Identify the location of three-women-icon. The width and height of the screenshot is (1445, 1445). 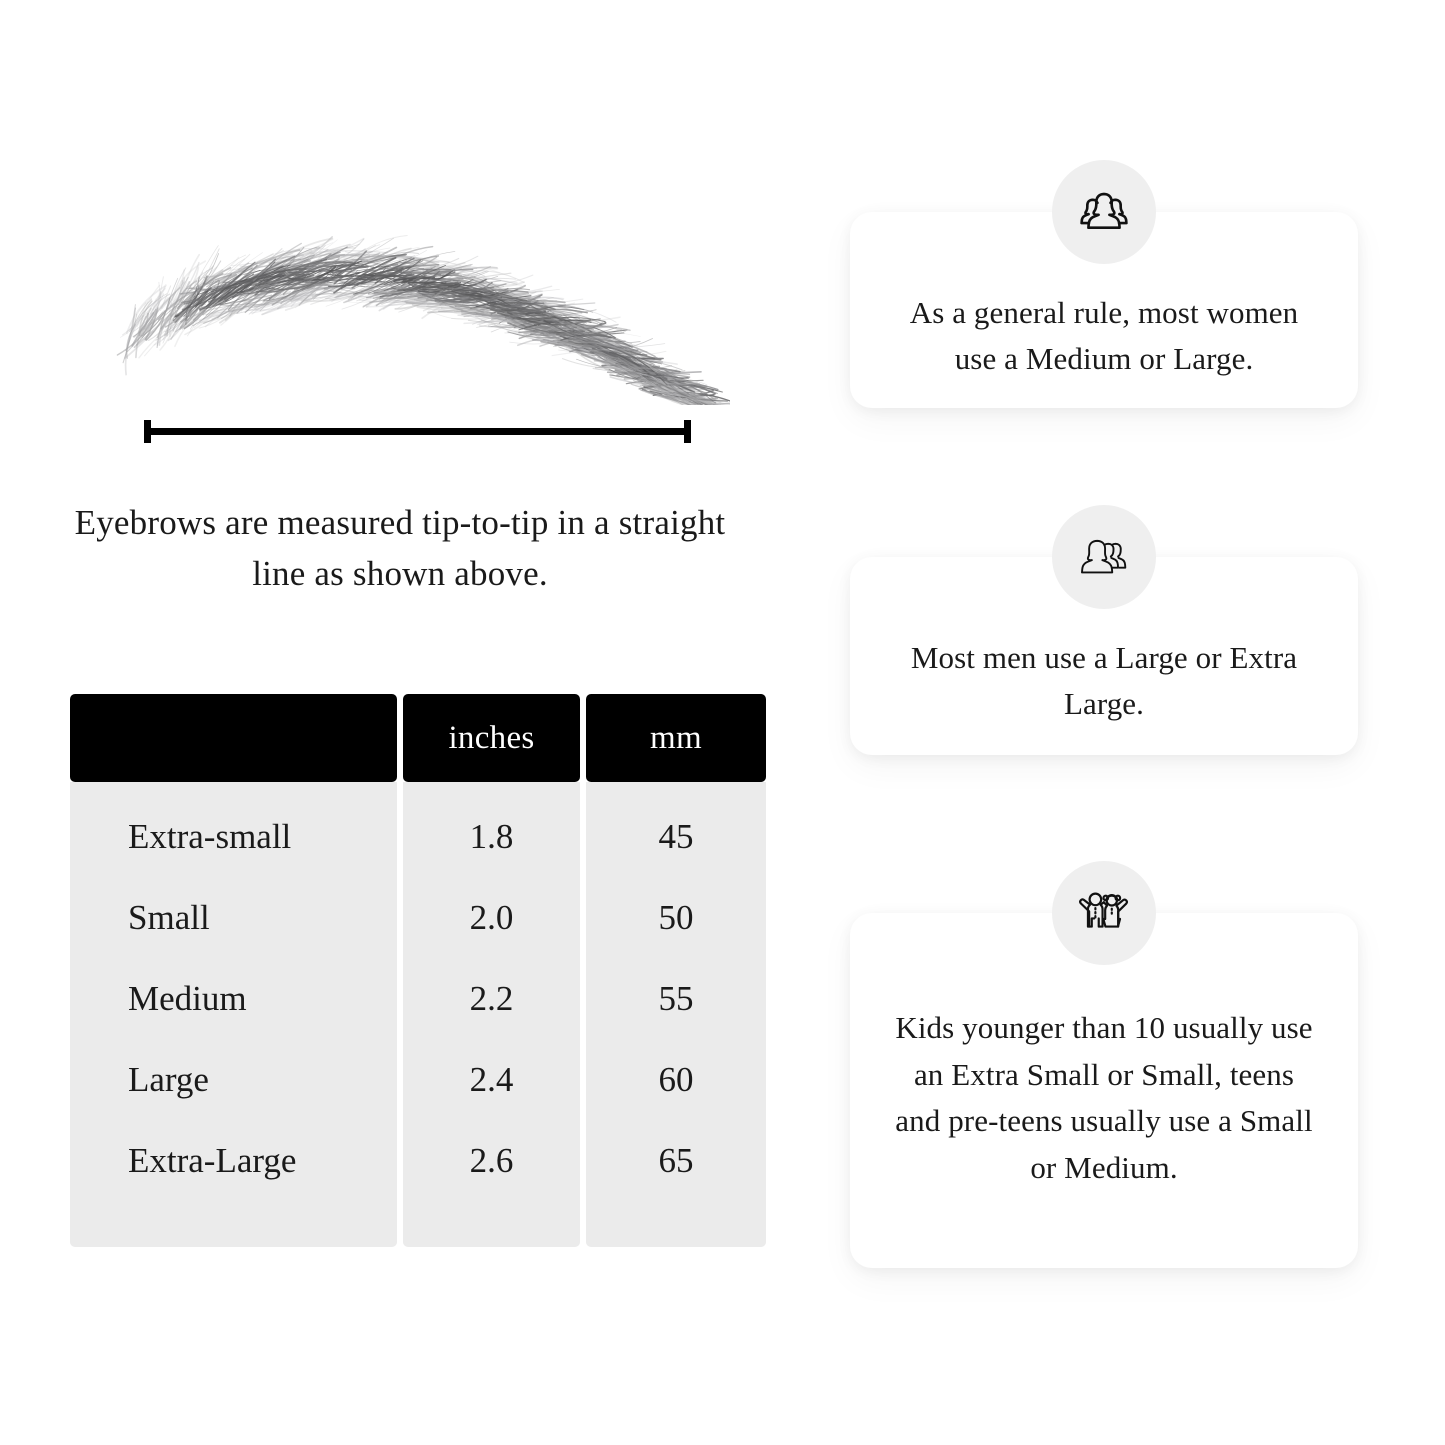
(1104, 212).